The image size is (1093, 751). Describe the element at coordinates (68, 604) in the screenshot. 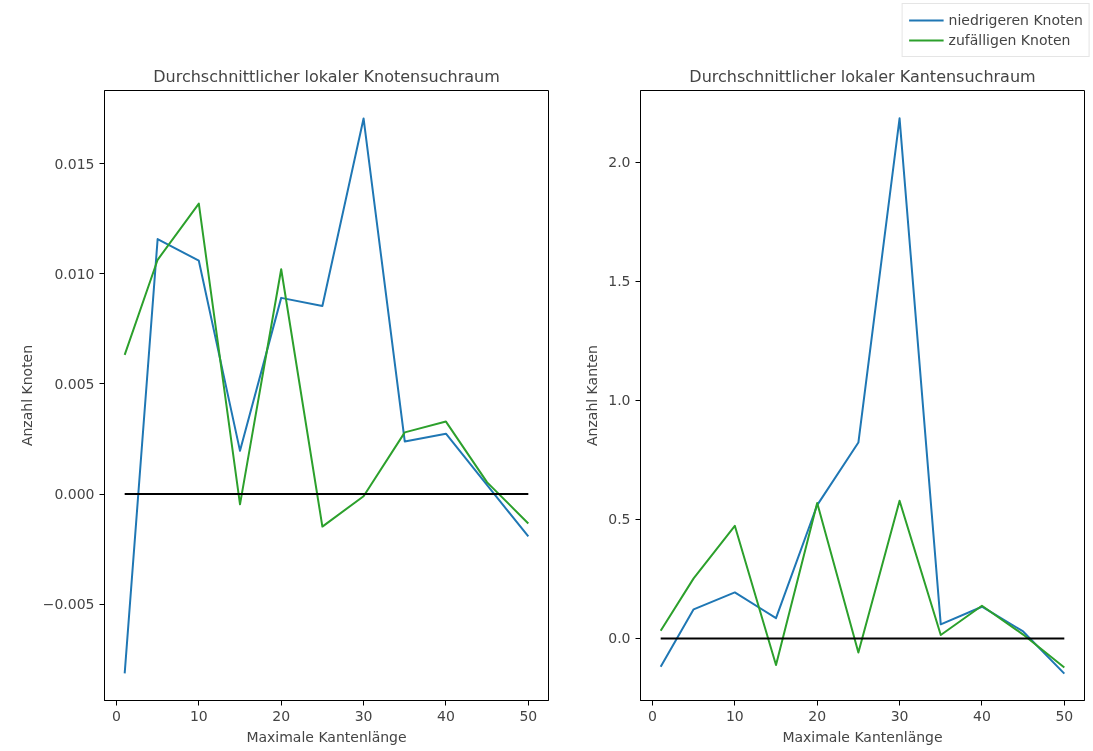

I see `y-tick-label: −0.005` at that location.